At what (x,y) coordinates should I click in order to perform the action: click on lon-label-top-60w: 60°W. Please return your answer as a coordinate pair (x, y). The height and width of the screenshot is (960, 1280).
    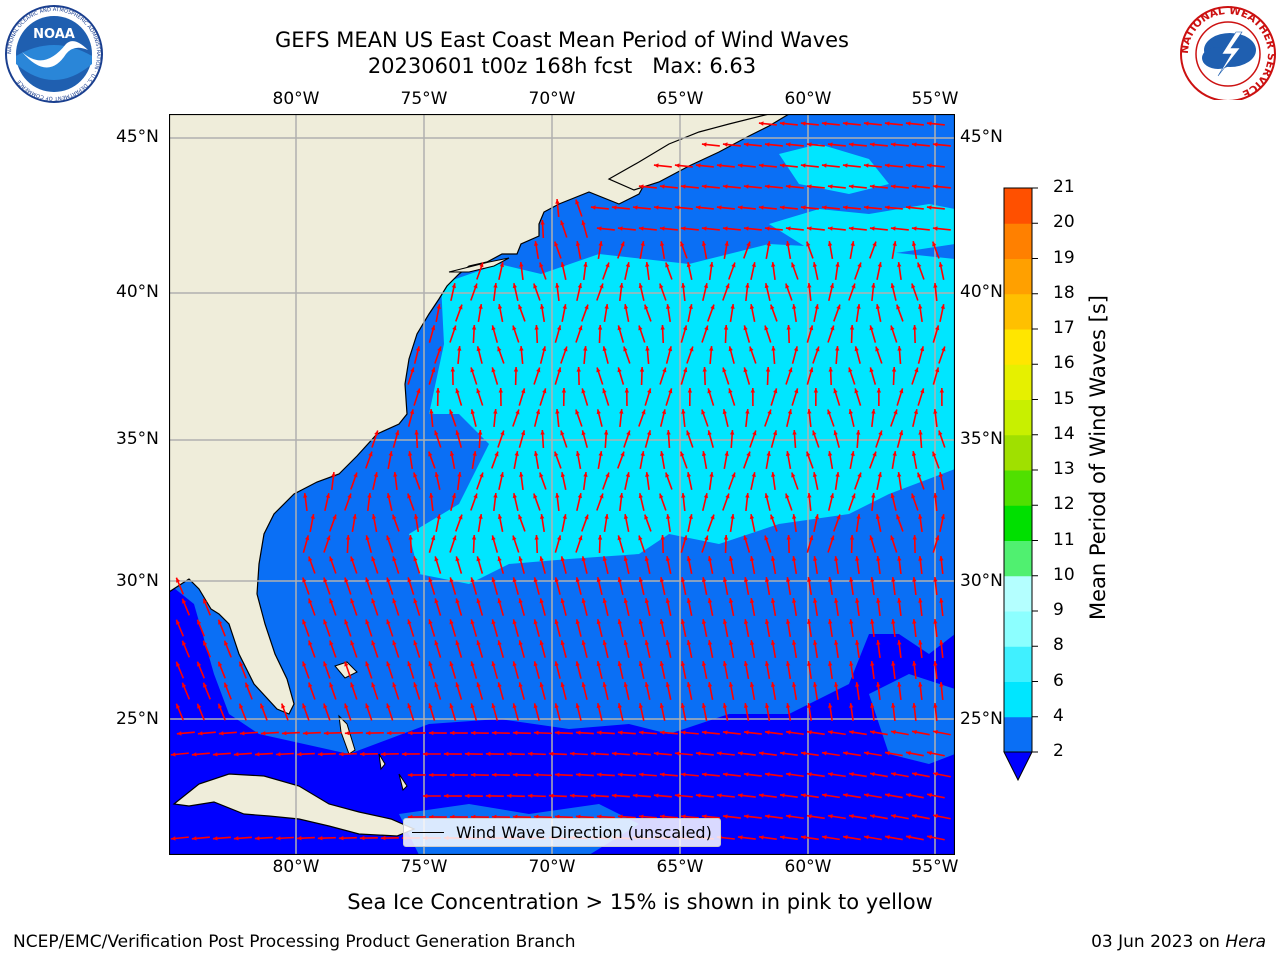
    Looking at the image, I should click on (808, 99).